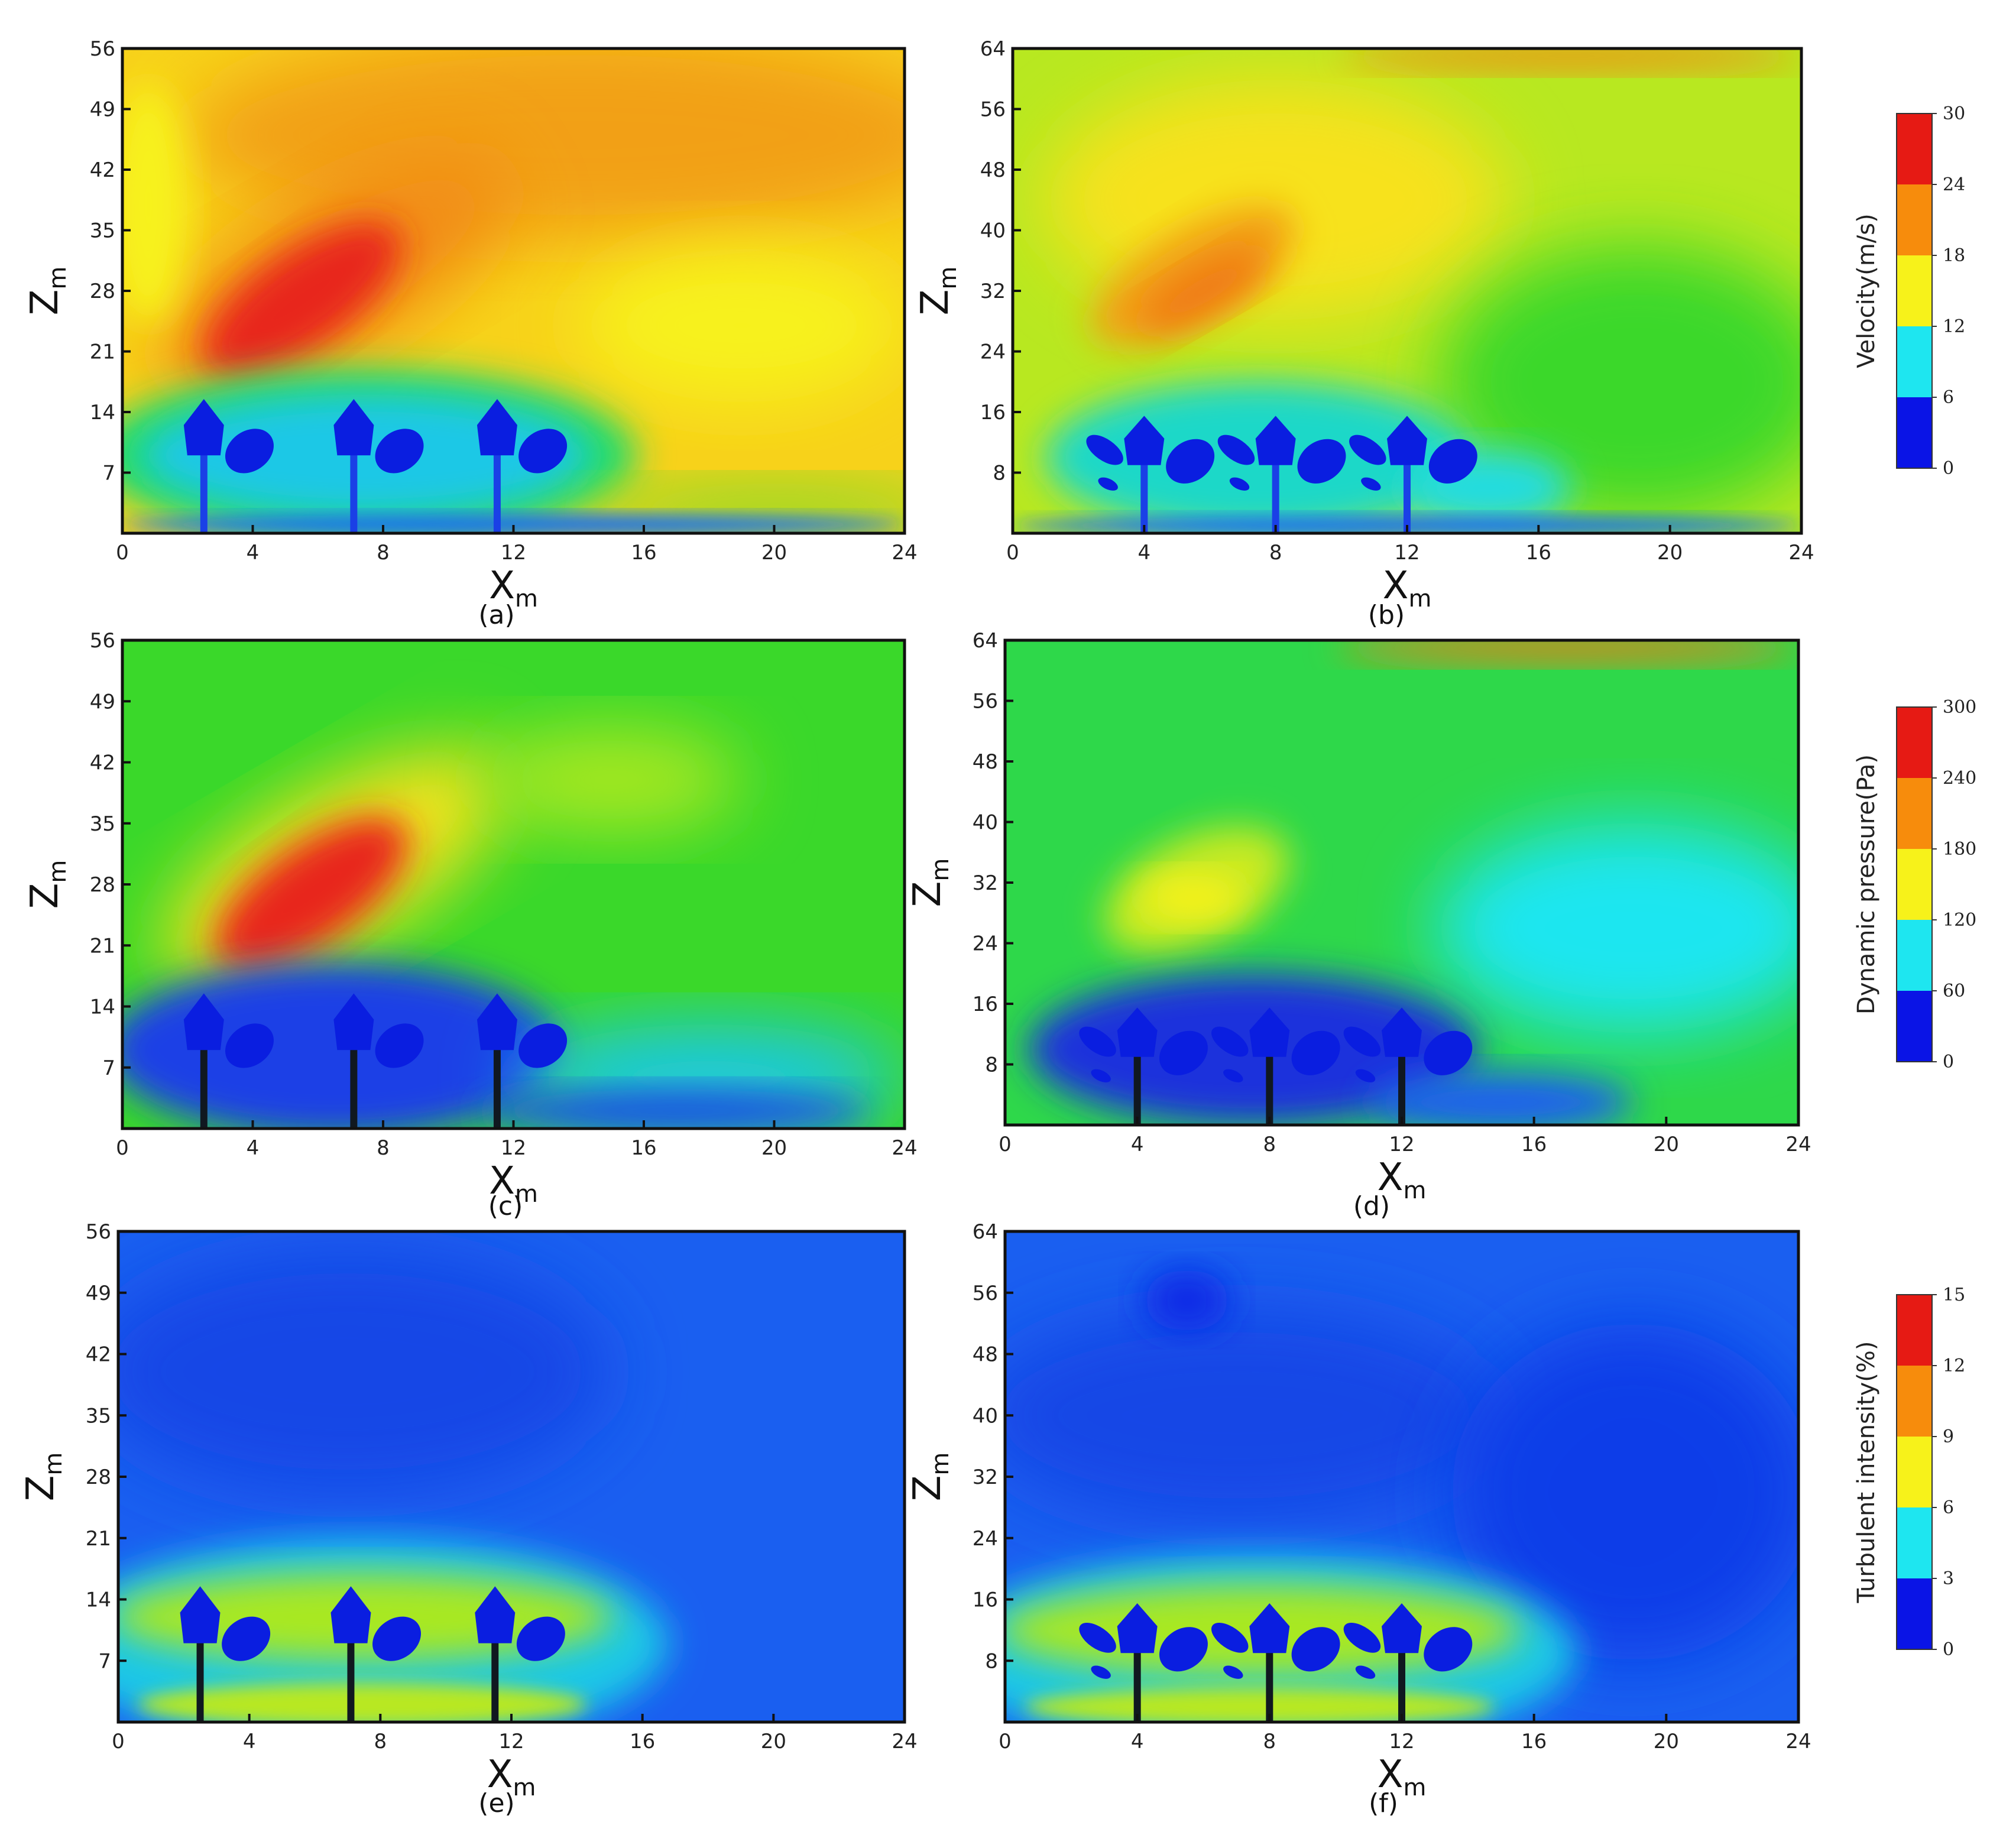 Image resolution: width=1990 pixels, height=1848 pixels. What do you see at coordinates (1407, 588) in the screenshot?
I see `x-axis-label: Xm` at bounding box center [1407, 588].